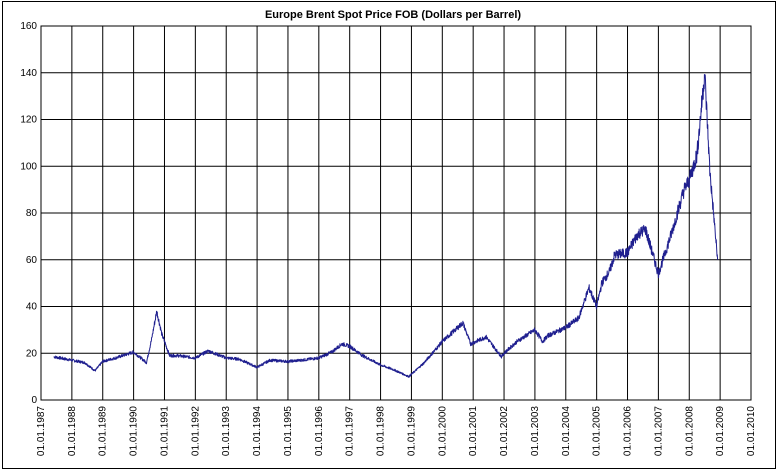  I want to click on x-tick-label: 01.01.2003, so click(535, 431).